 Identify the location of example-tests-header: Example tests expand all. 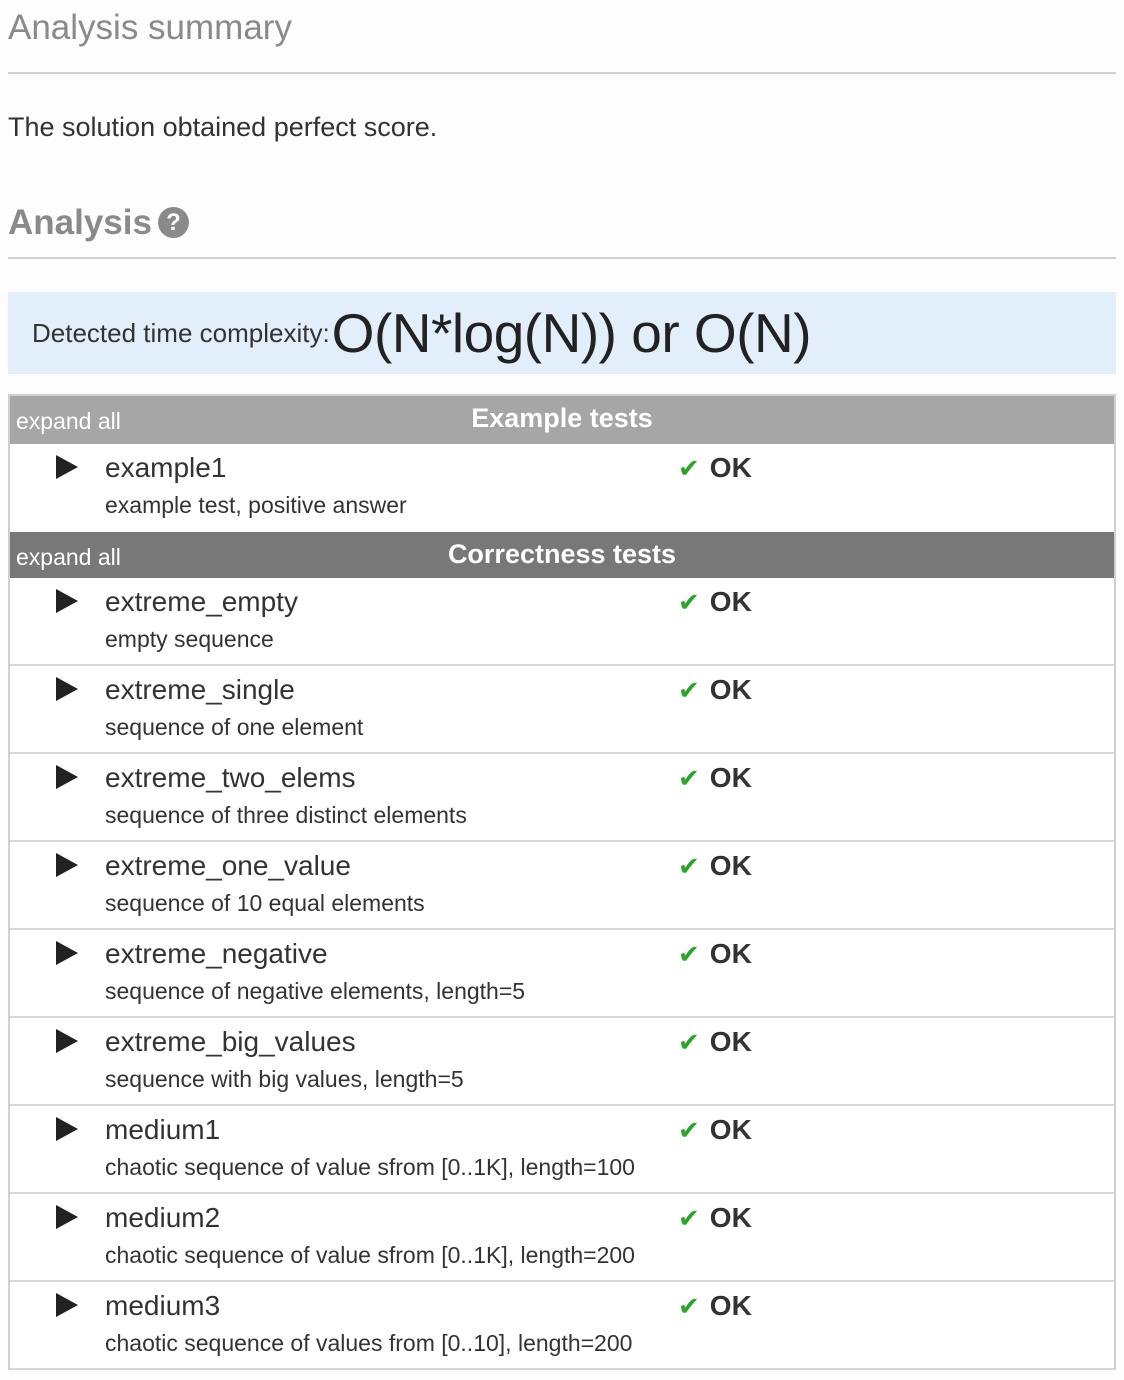
(562, 420).